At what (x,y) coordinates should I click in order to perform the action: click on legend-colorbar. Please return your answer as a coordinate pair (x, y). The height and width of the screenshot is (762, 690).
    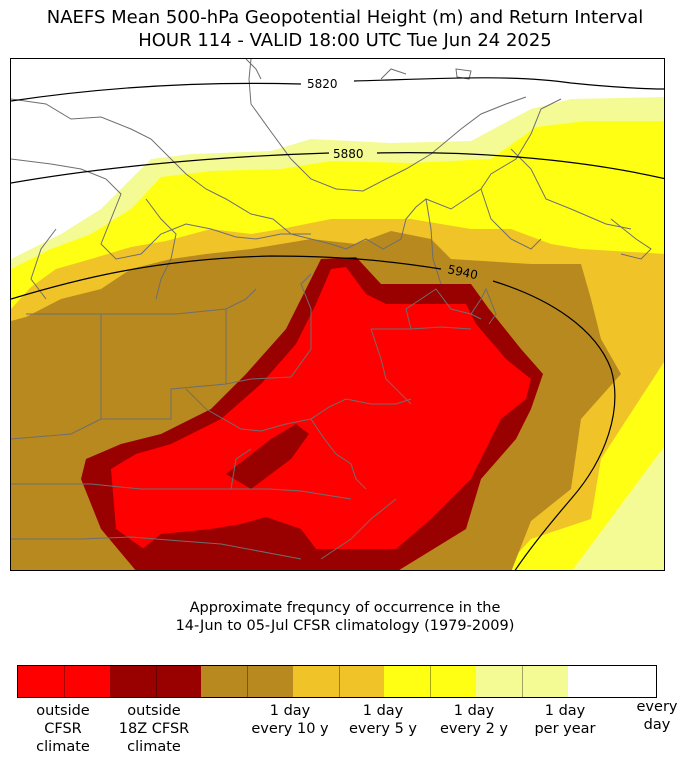
    Looking at the image, I should click on (337, 681).